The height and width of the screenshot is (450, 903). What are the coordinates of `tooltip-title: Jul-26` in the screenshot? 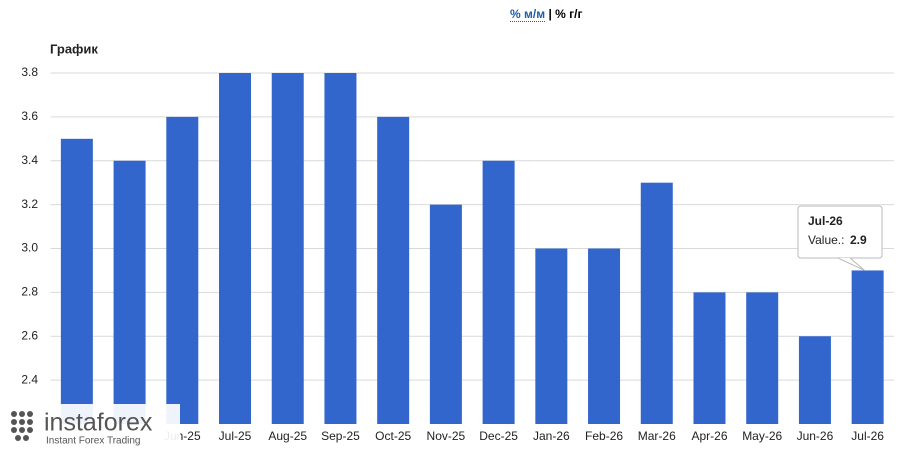 It's located at (825, 221).